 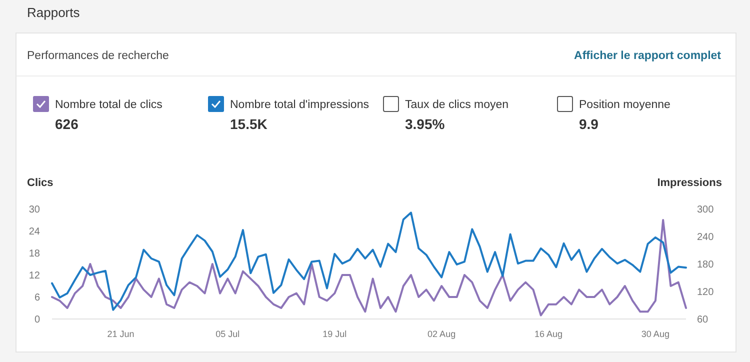 I want to click on text: 15.5K, so click(x=249, y=124).